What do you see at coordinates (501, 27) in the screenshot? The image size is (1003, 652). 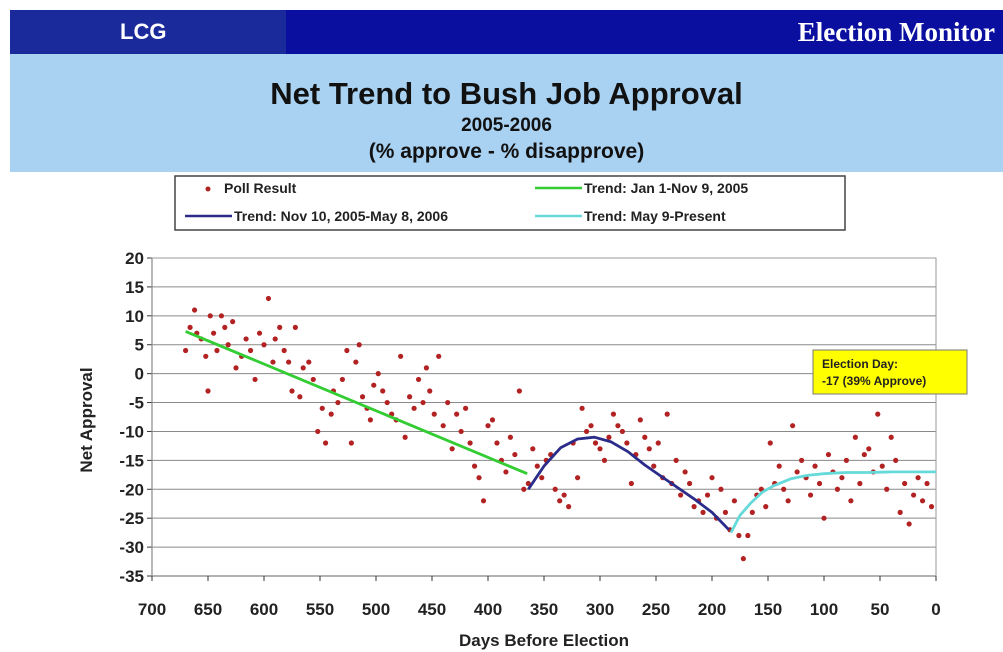 I see `top-banner: LCG Election Monitor` at bounding box center [501, 27].